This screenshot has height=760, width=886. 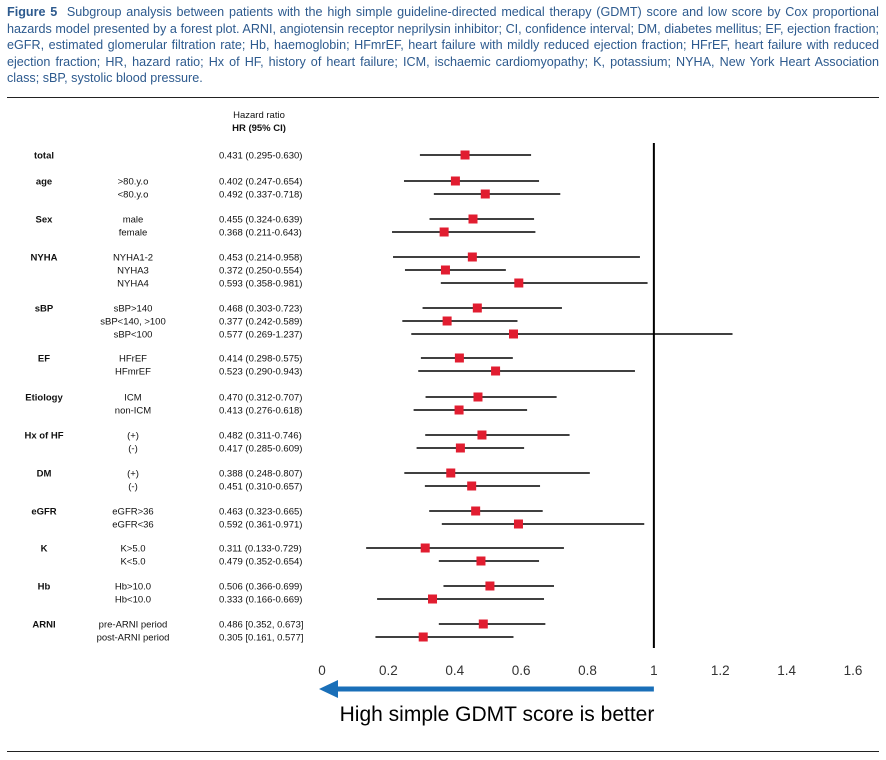 I want to click on hr-header-line2: HR (95% CI), so click(x=259, y=128).